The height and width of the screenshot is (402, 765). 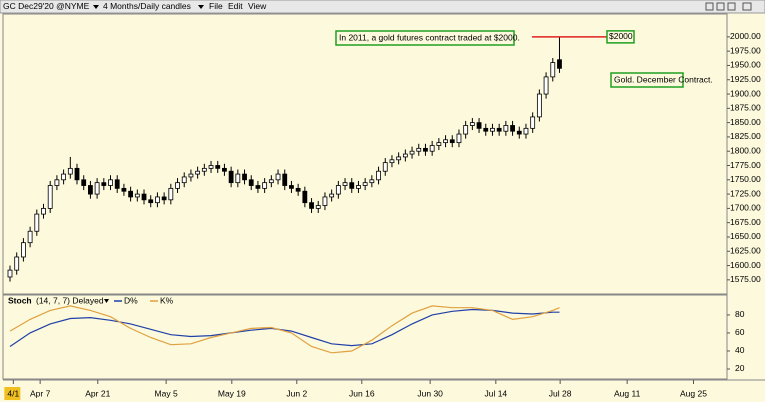 I want to click on menu-file: File, so click(x=216, y=6).